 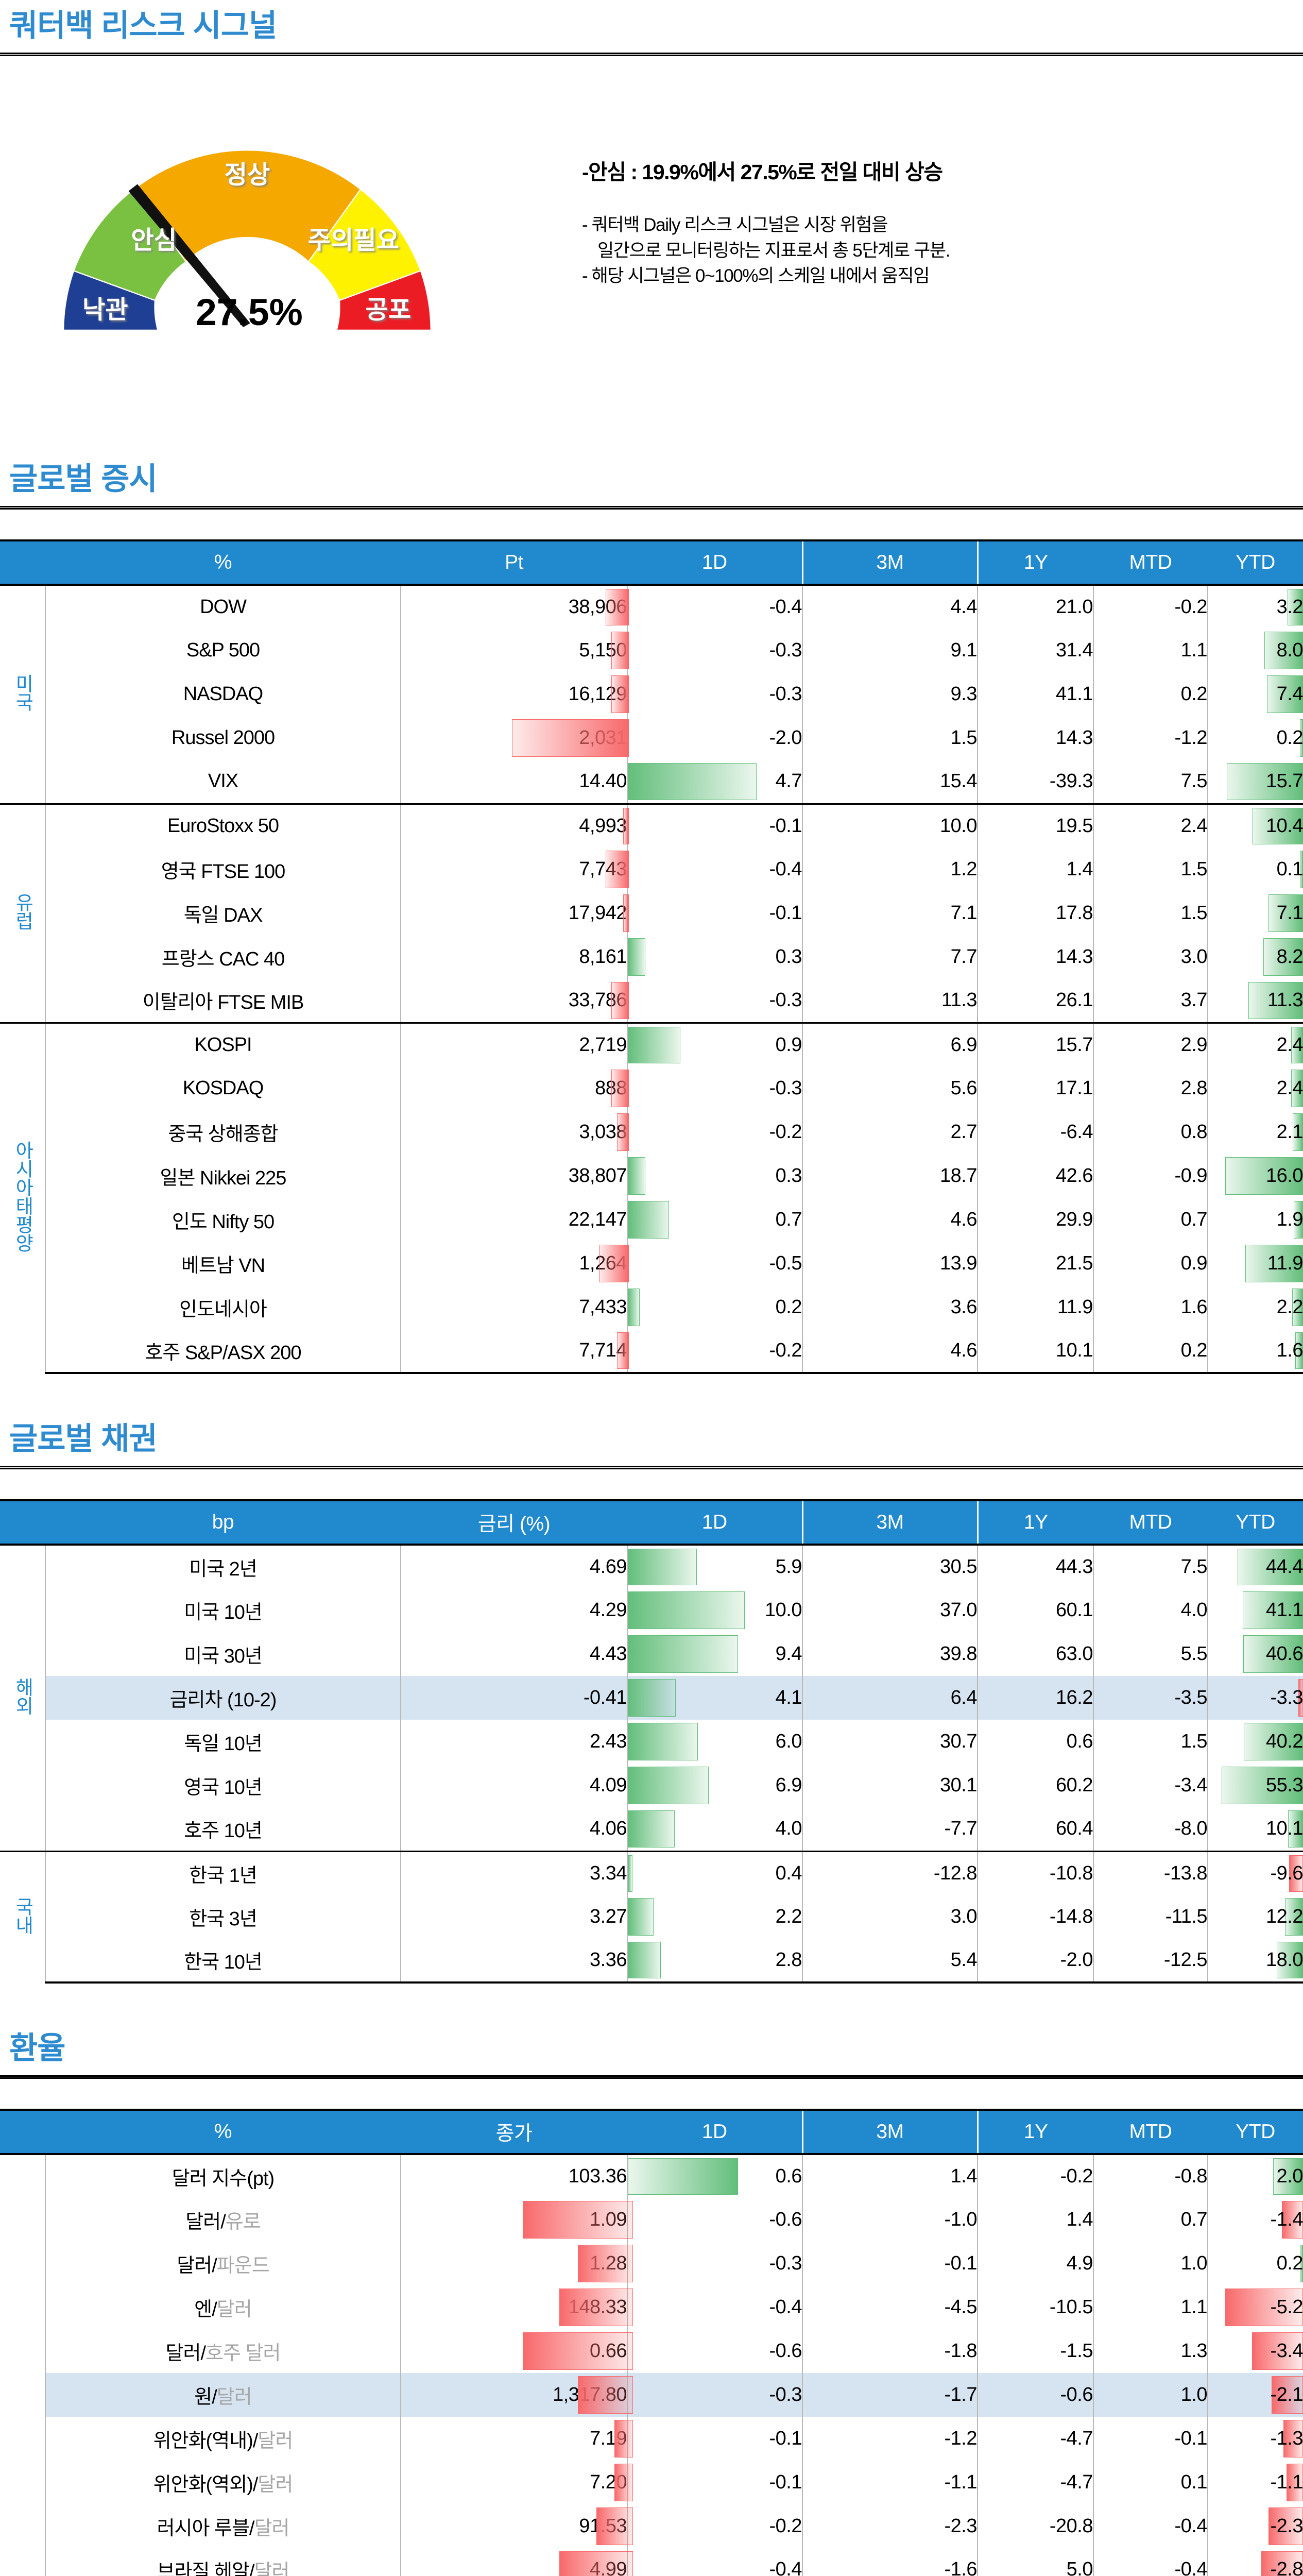 I want to click on risk-gauge: 낙관 안심 정상 주의필요 공포 27.5%, so click(x=248, y=232).